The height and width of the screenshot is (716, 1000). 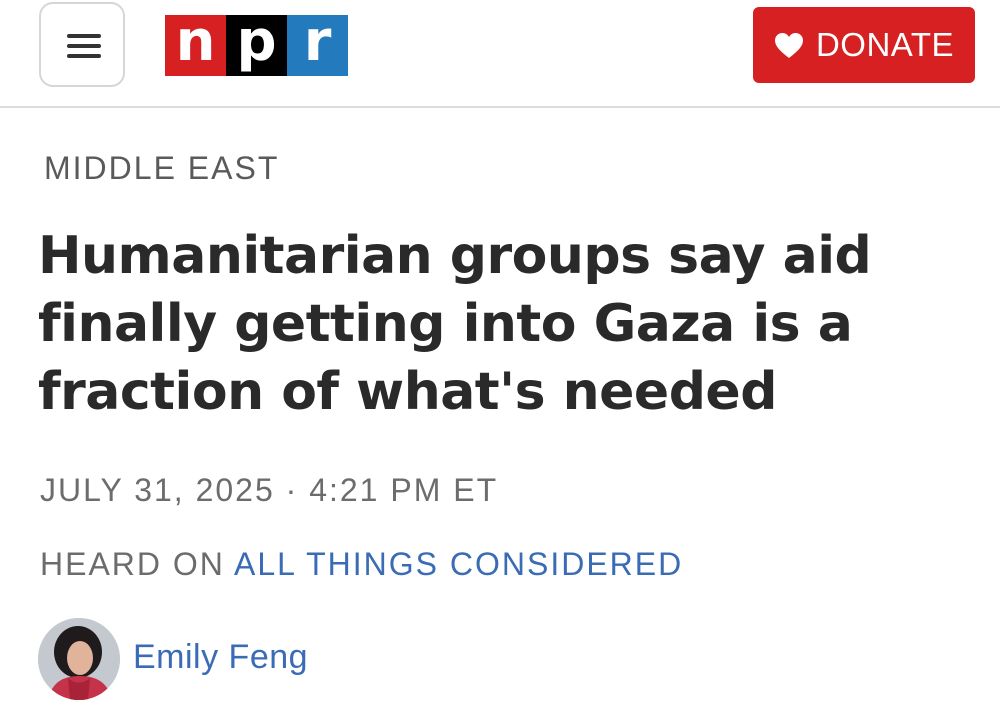 I want to click on logo-letter-r: r, so click(x=317, y=44).